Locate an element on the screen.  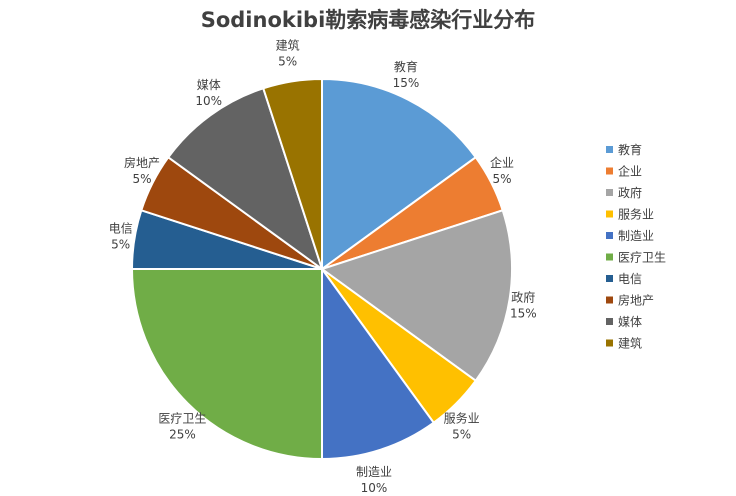
slice-label-name-9: 建筑 is located at coordinates (288, 45).